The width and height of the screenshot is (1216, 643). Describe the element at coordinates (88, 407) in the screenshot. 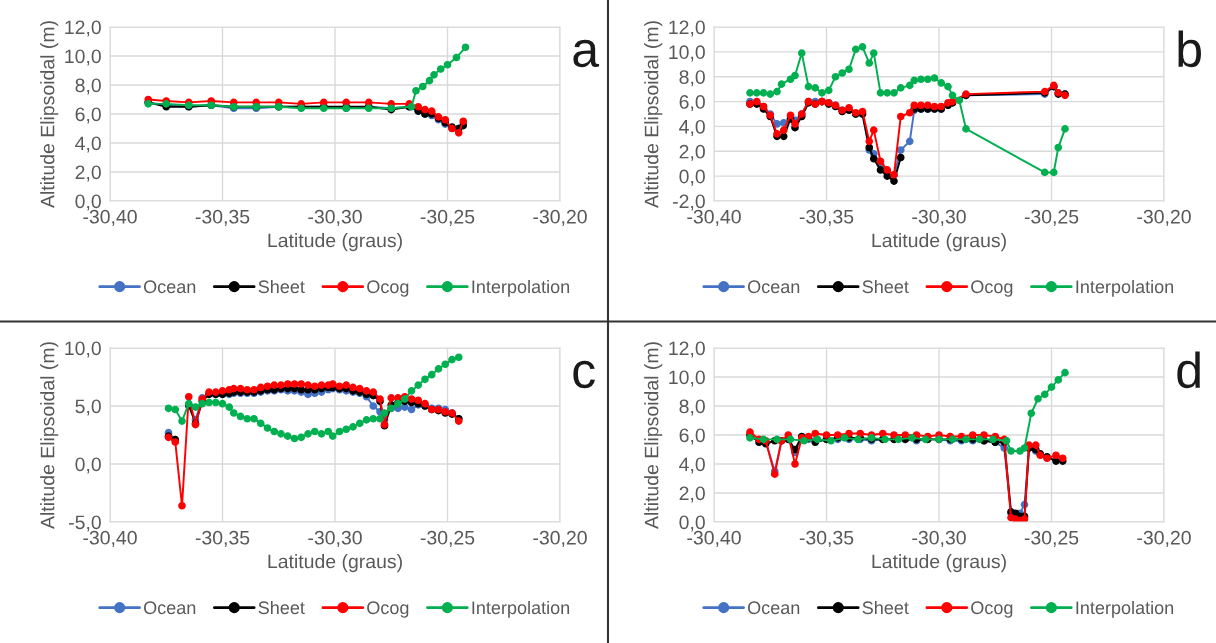

I see `y-tick-label: 5,0` at that location.